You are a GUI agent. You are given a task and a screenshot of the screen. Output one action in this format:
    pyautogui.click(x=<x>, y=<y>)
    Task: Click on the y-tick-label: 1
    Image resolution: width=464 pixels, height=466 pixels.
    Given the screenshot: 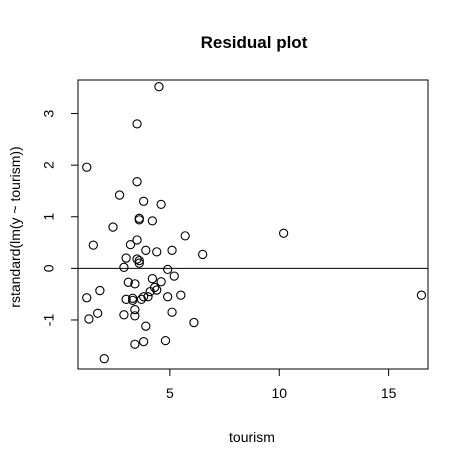 What is the action you would take?
    pyautogui.click(x=49, y=217)
    